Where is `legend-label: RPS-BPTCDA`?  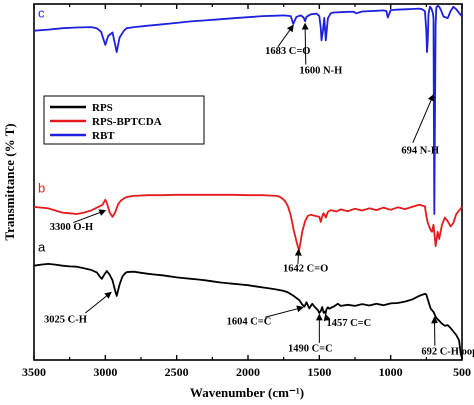
legend-label: RPS-BPTCDA is located at coordinates (127, 122).